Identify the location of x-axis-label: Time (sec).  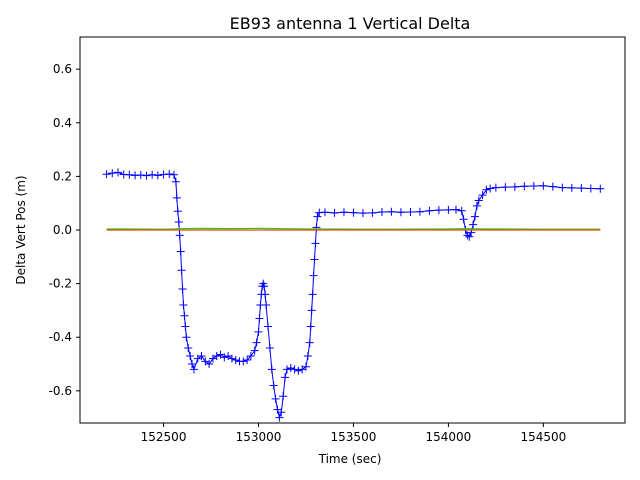
(350, 459).